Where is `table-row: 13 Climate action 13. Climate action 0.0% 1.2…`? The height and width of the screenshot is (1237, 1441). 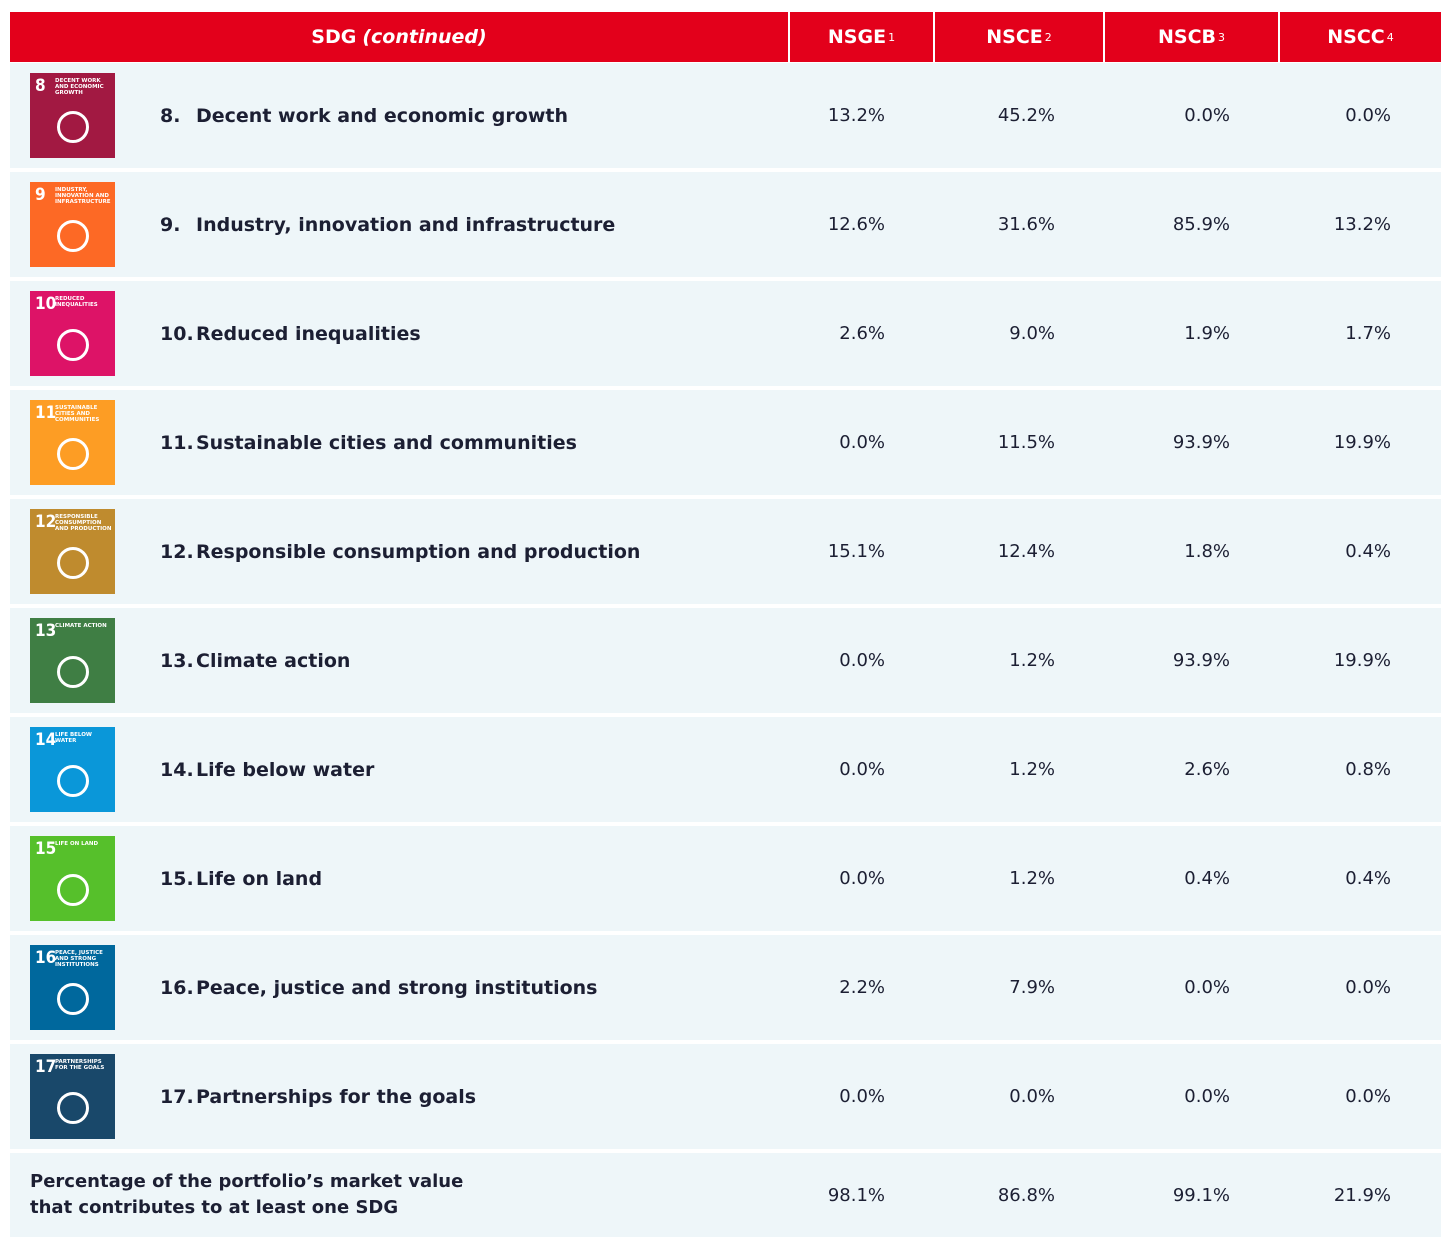 table-row: 13 Climate action 13. Climate action 0.0% 1.2… is located at coordinates (725, 660).